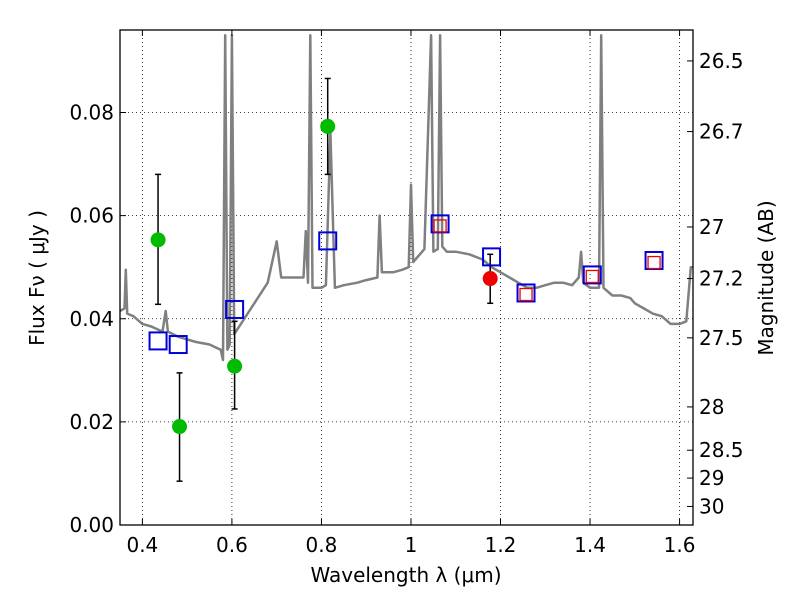 The image size is (800, 600). Describe the element at coordinates (711, 478) in the screenshot. I see `right-tick-label: 29` at that location.